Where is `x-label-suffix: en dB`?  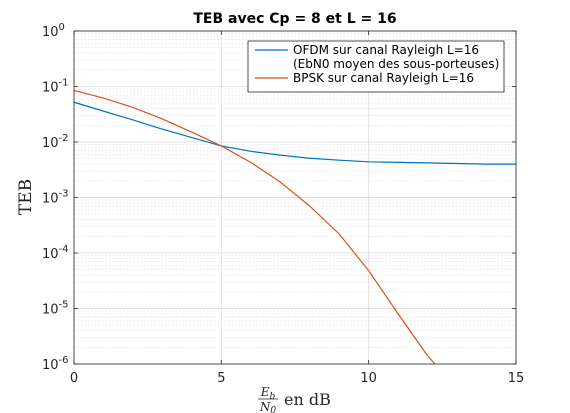
x-label-suffix: en dB is located at coordinates (307, 399).